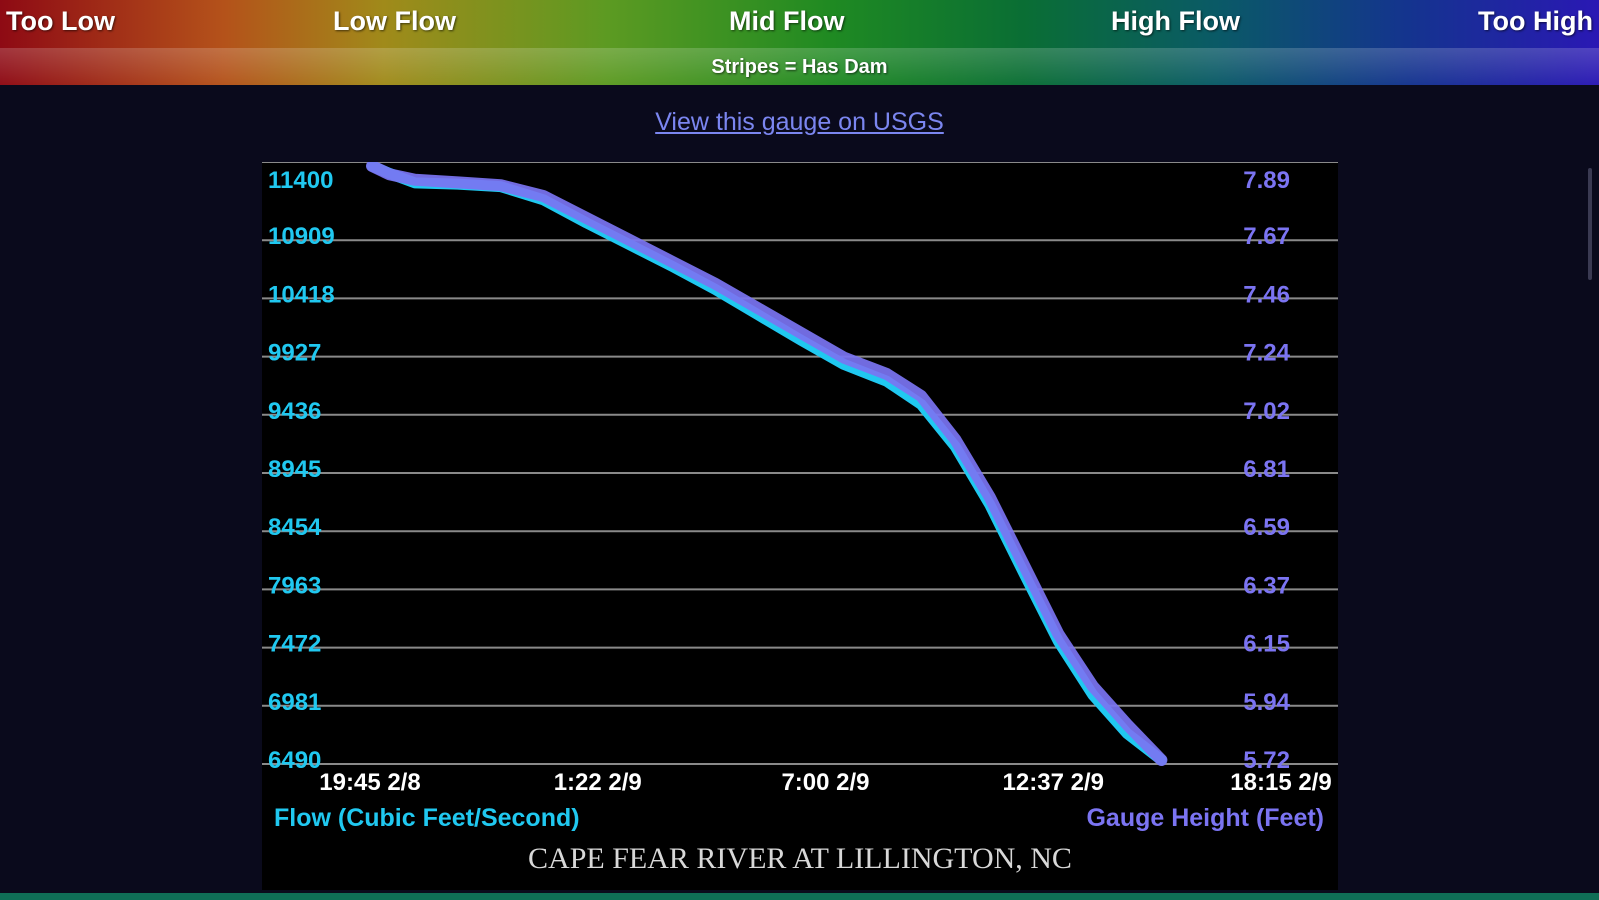 The height and width of the screenshot is (900, 1599). What do you see at coordinates (301, 294) in the screenshot?
I see `y-left-tick-label: 10418` at bounding box center [301, 294].